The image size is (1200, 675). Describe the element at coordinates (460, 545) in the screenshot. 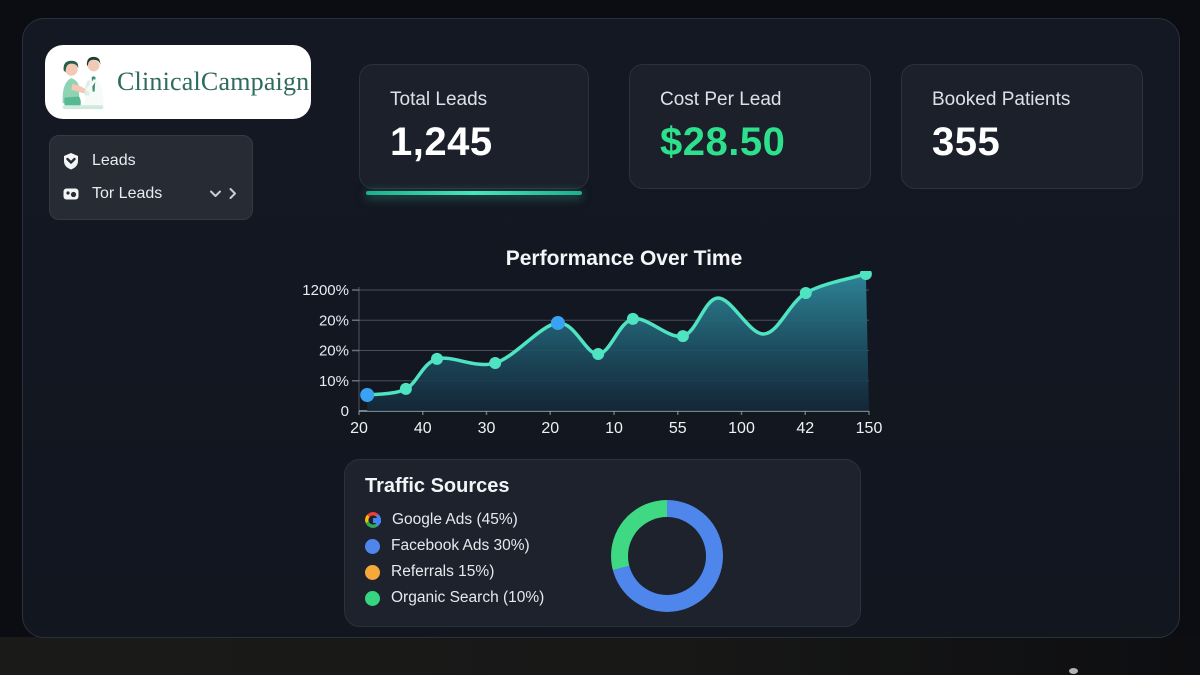

I see `legend-label: Facebook Ads 30%)` at that location.